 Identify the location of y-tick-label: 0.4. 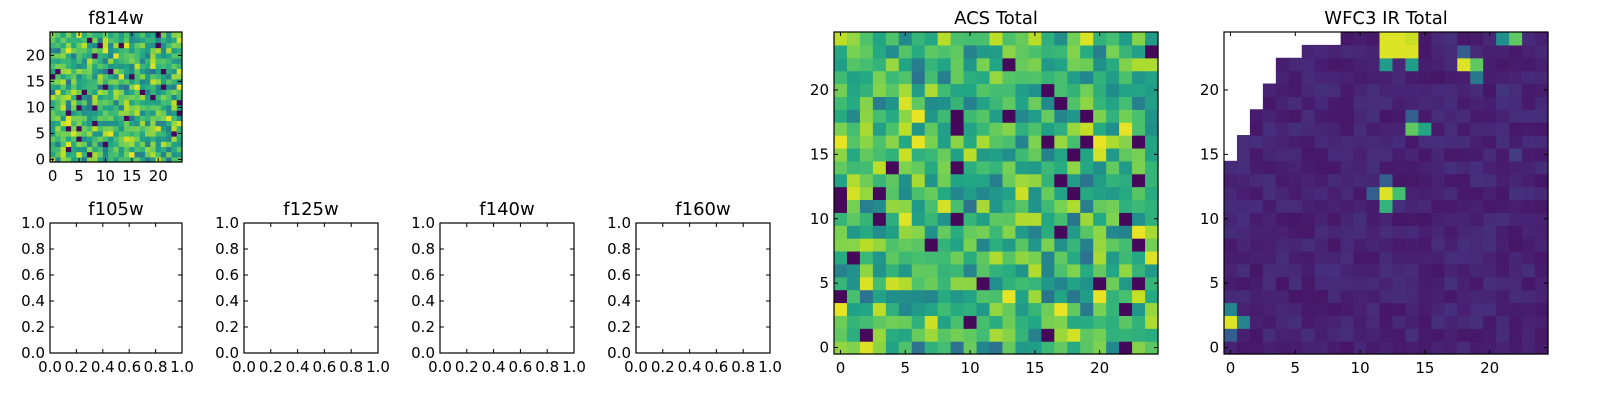
(33, 301).